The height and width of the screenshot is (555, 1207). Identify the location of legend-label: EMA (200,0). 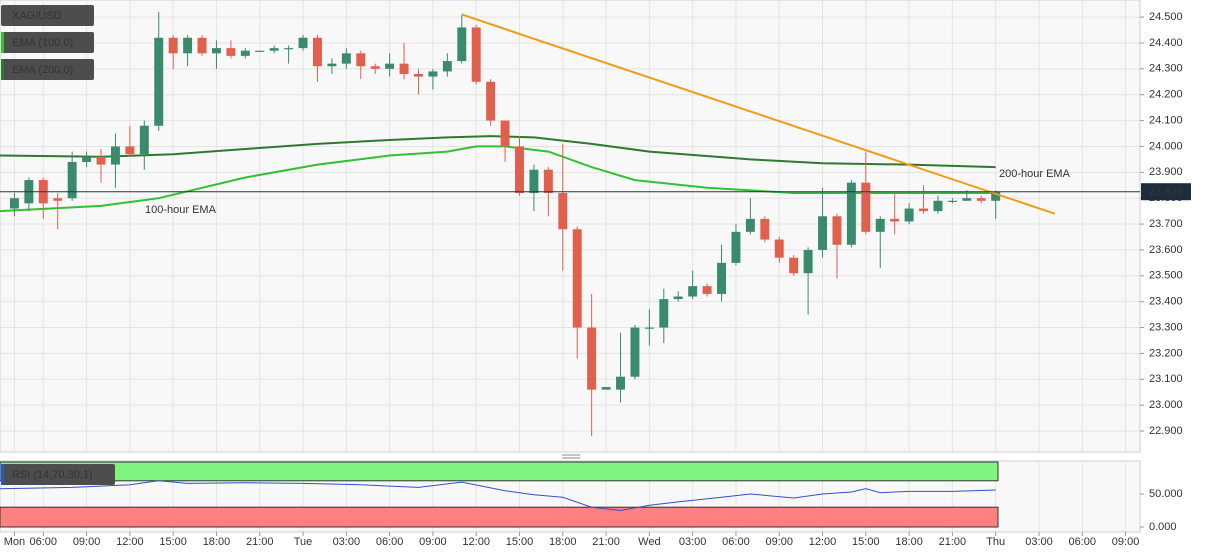
(42, 70).